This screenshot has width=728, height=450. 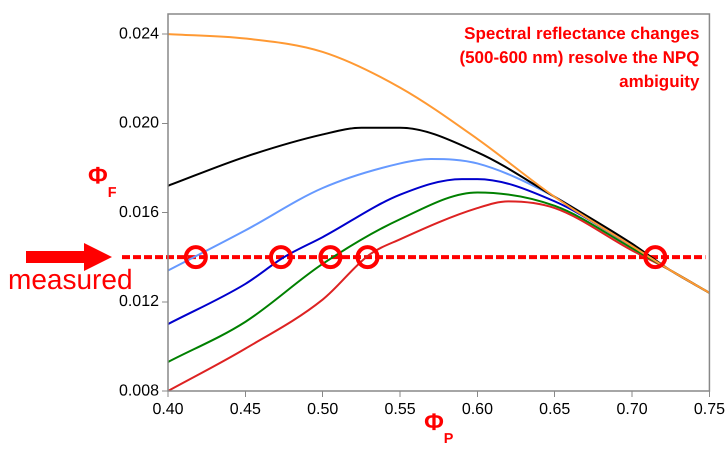 What do you see at coordinates (139, 123) in the screenshot?
I see `y-tick-label: 0.020` at bounding box center [139, 123].